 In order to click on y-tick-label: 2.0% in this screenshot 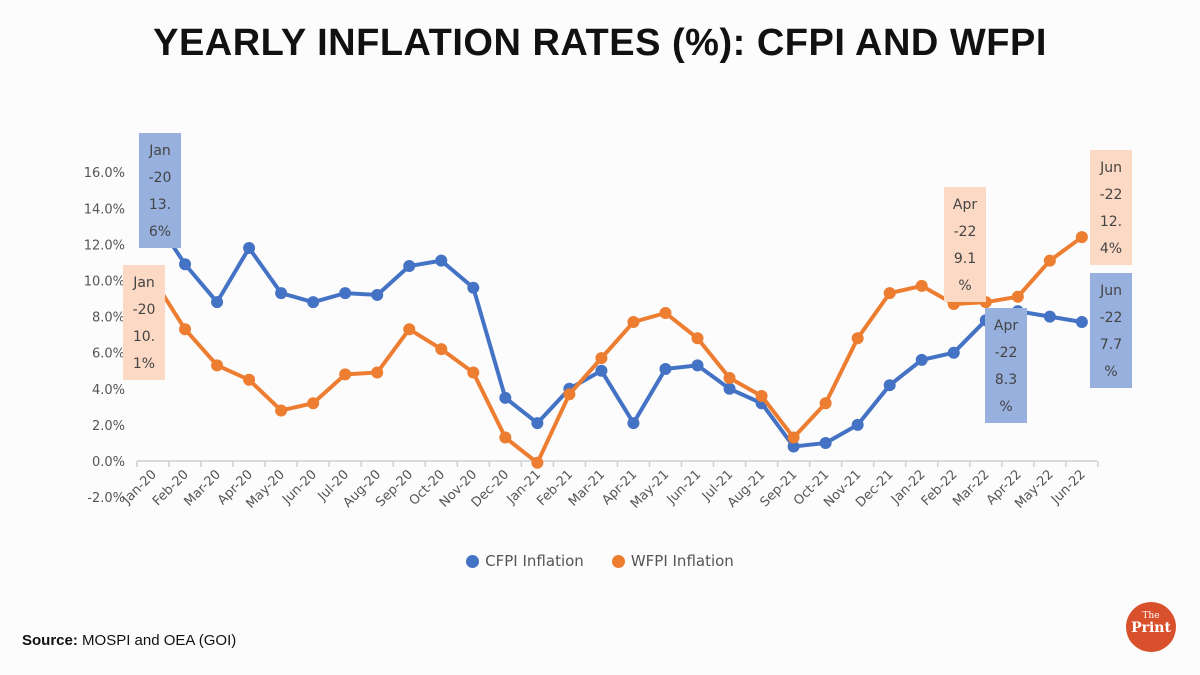, I will do `click(108, 426)`.